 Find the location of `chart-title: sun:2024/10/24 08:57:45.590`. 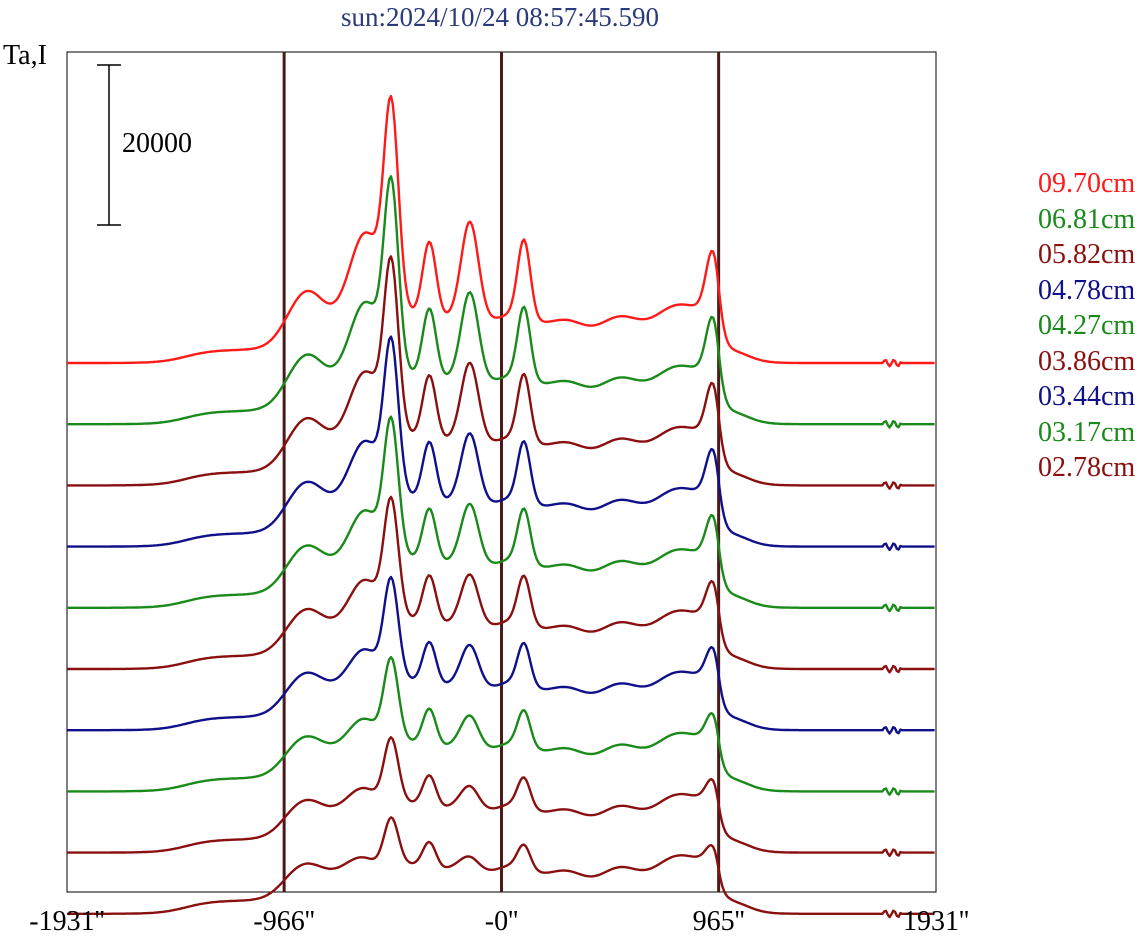

chart-title: sun:2024/10/24 08:57:45.590 is located at coordinates (499, 17).